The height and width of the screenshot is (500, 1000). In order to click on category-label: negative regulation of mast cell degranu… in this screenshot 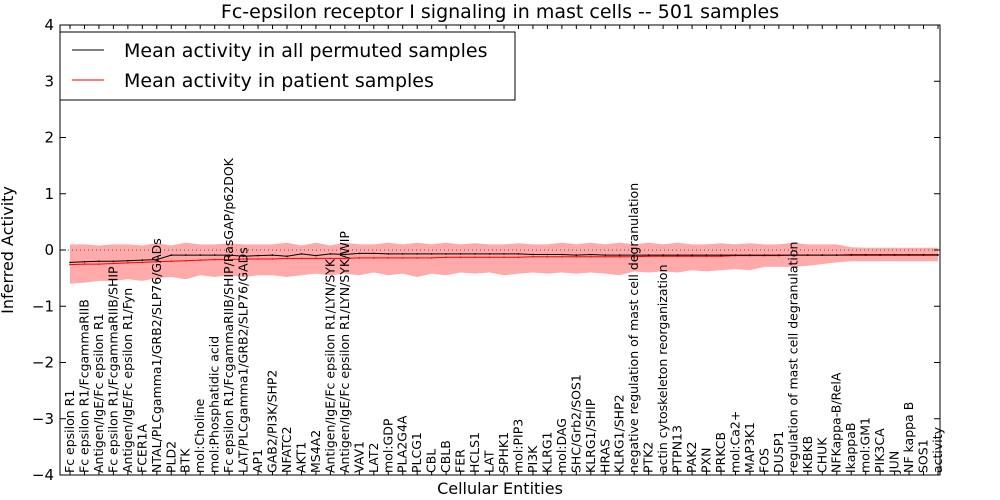, I will do `click(633, 328)`.